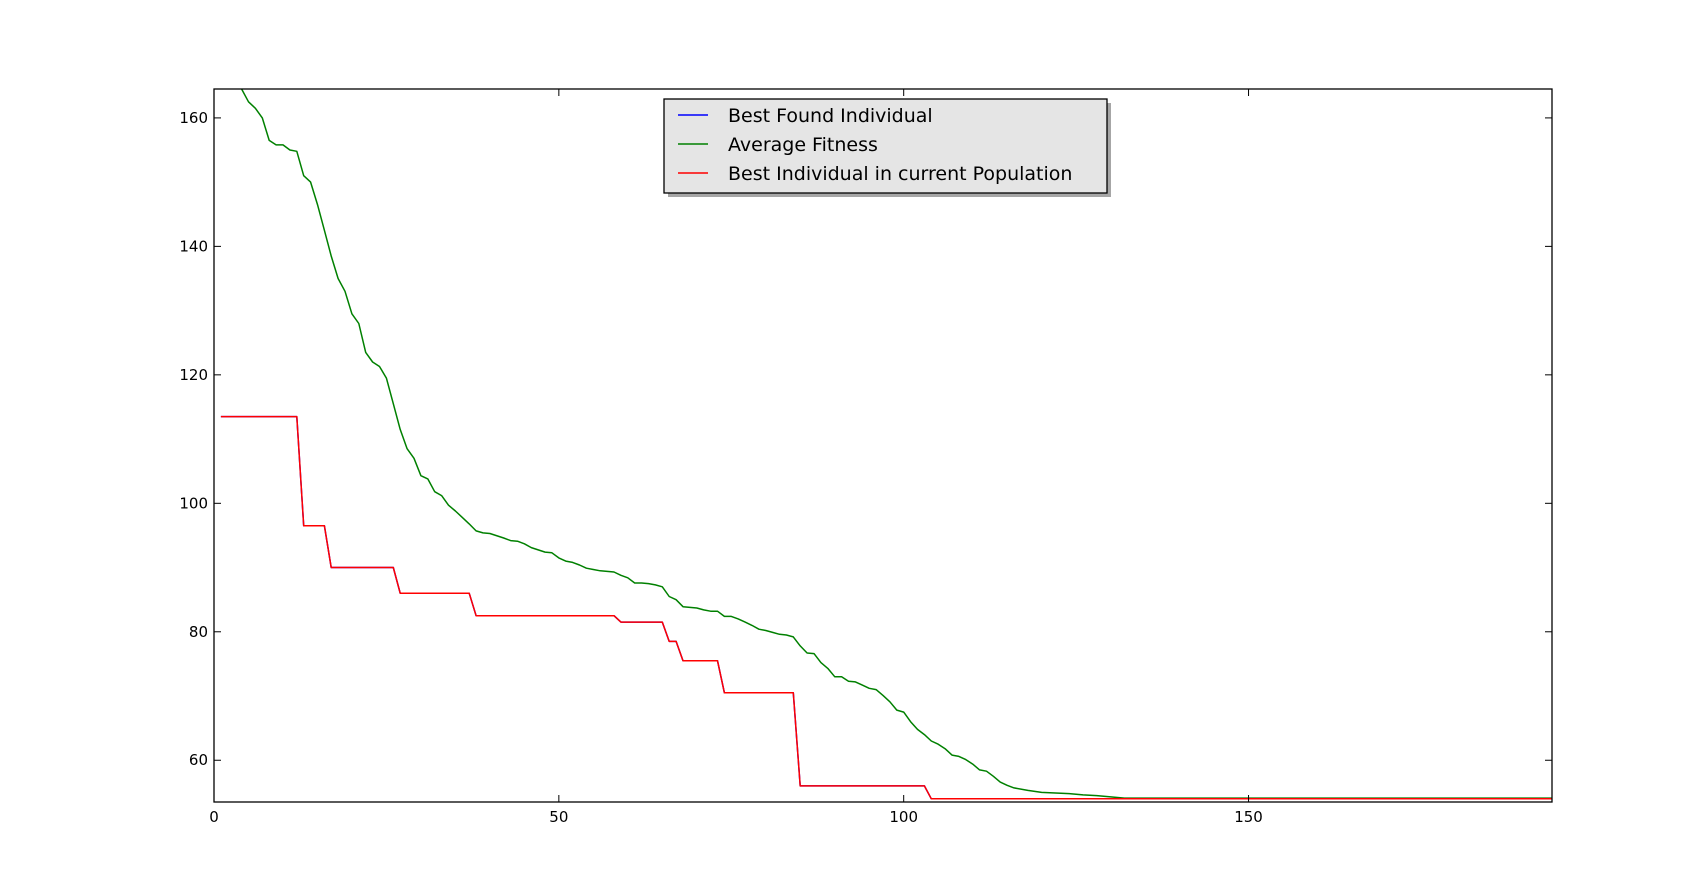 This screenshot has width=1707, height=881. Describe the element at coordinates (903, 817) in the screenshot. I see `x-tick-label-2: 100` at that location.